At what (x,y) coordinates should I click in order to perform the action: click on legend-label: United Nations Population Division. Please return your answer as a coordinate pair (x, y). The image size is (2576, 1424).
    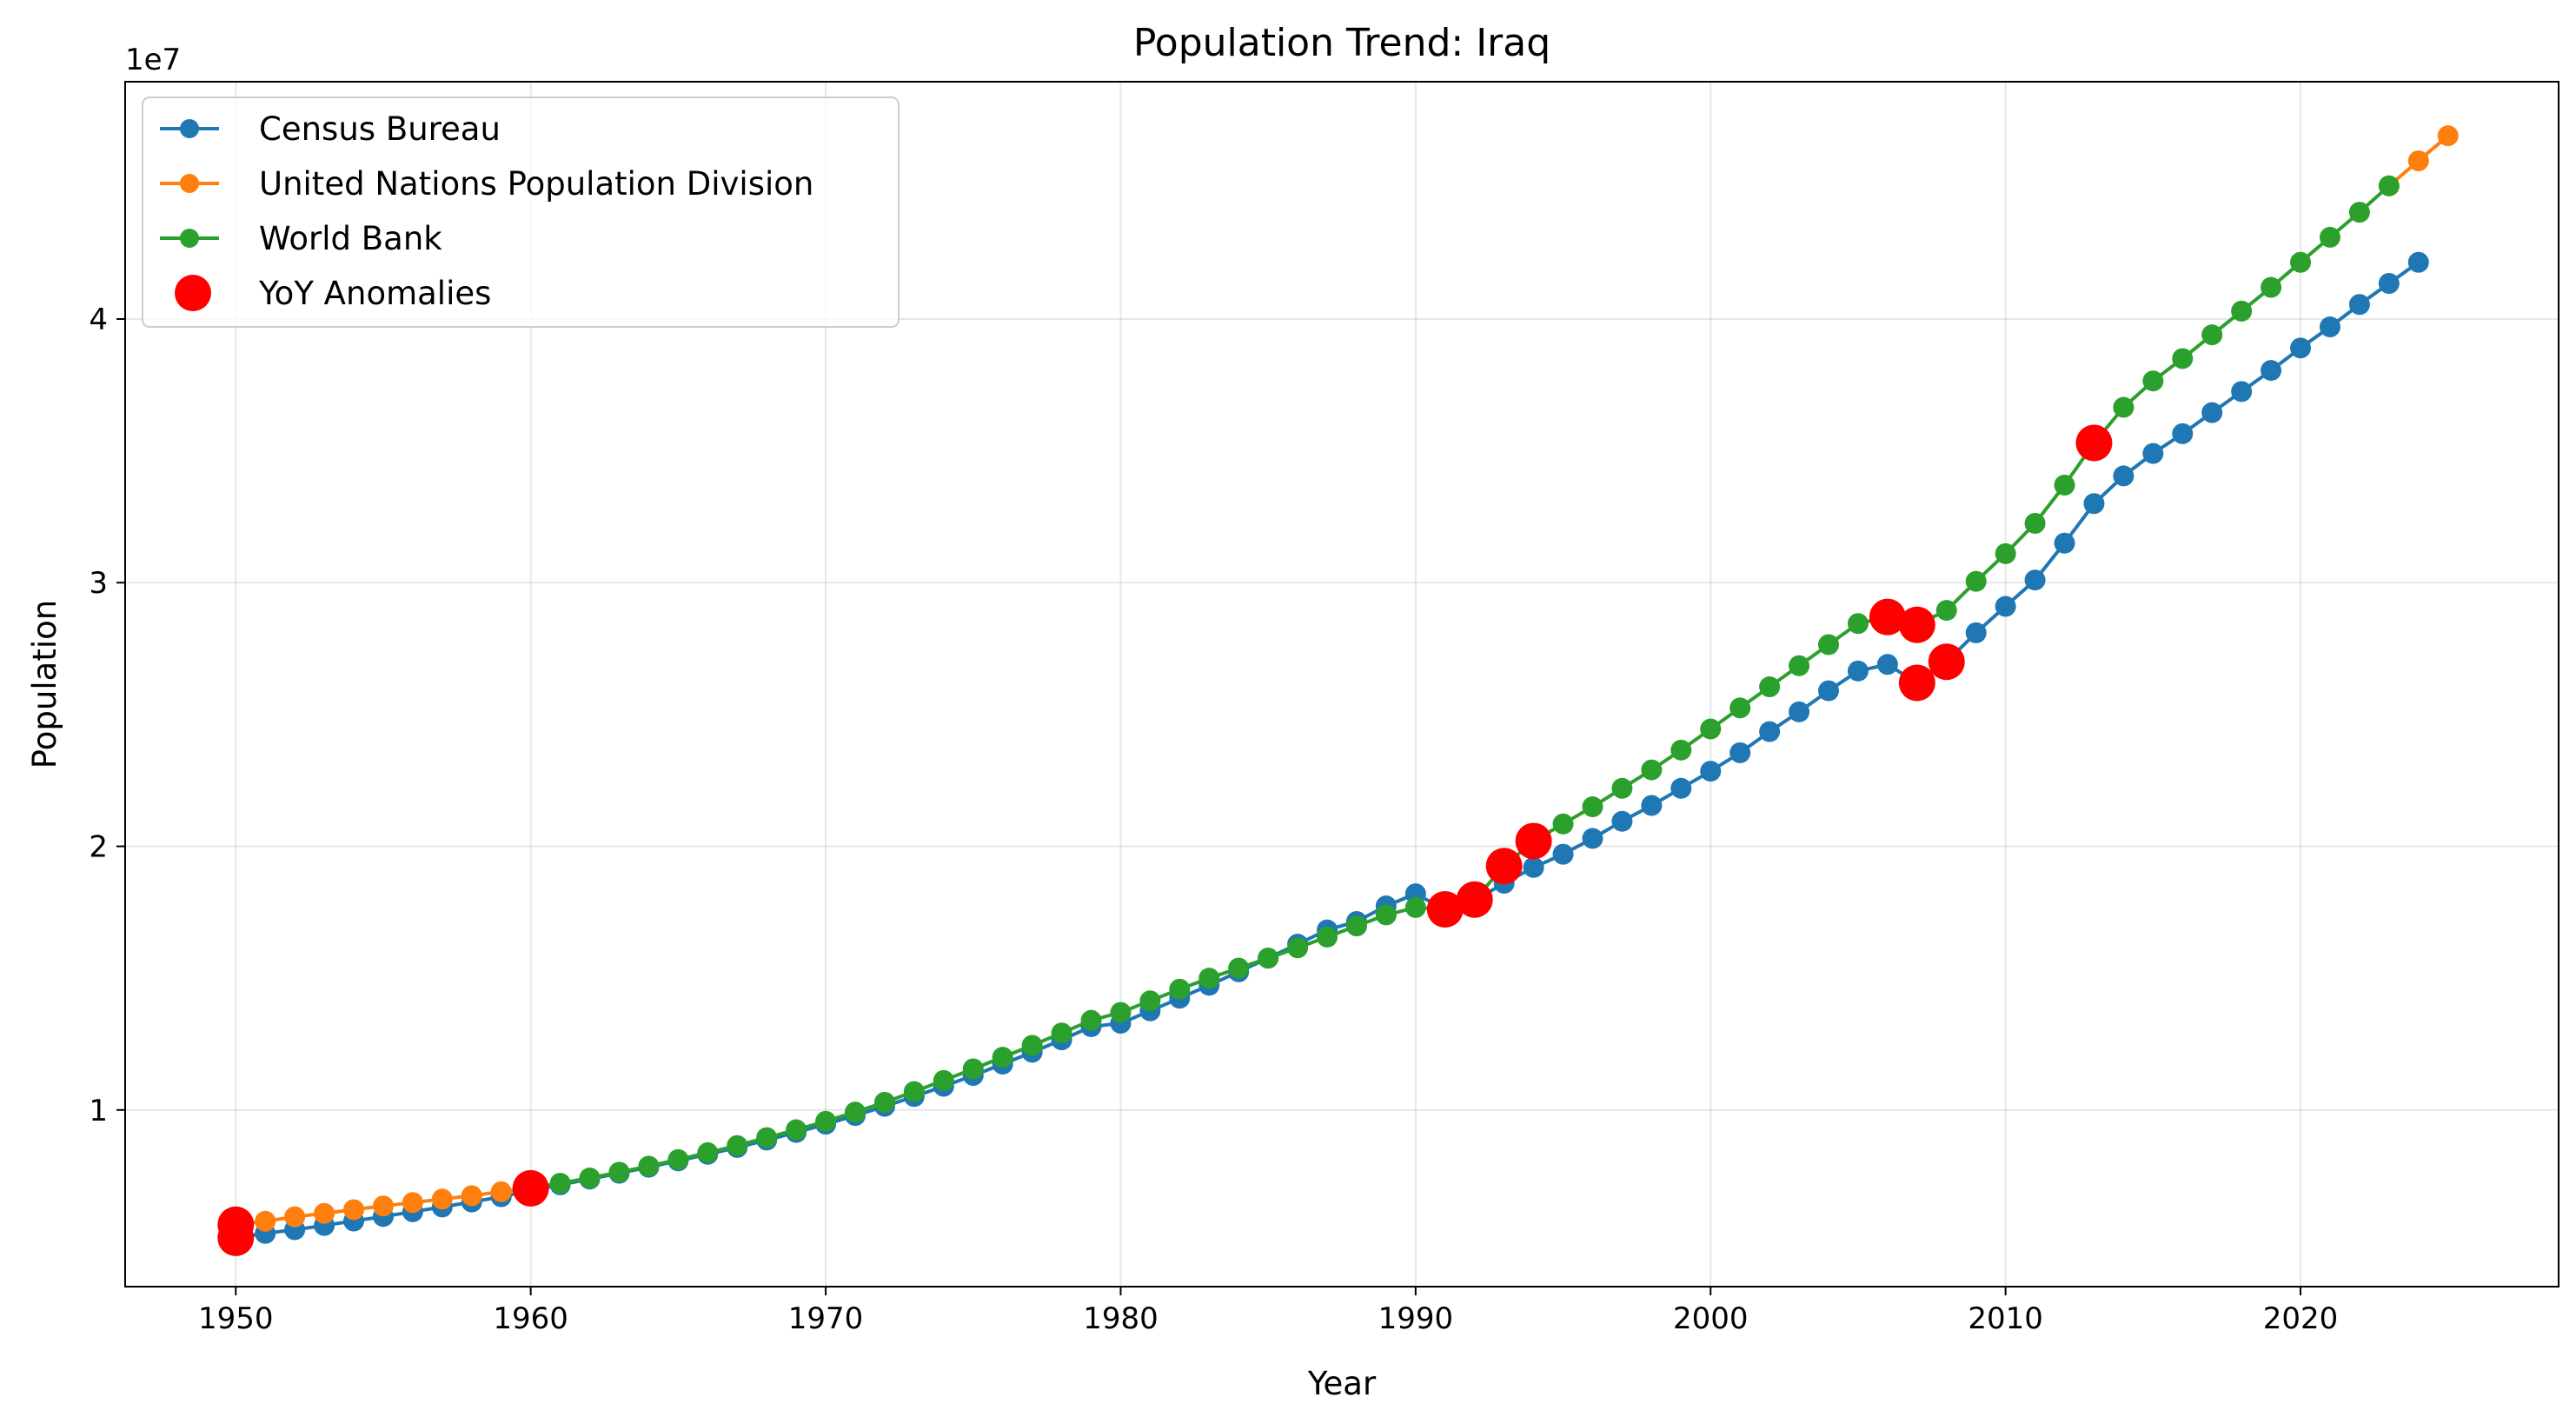
    Looking at the image, I should click on (536, 184).